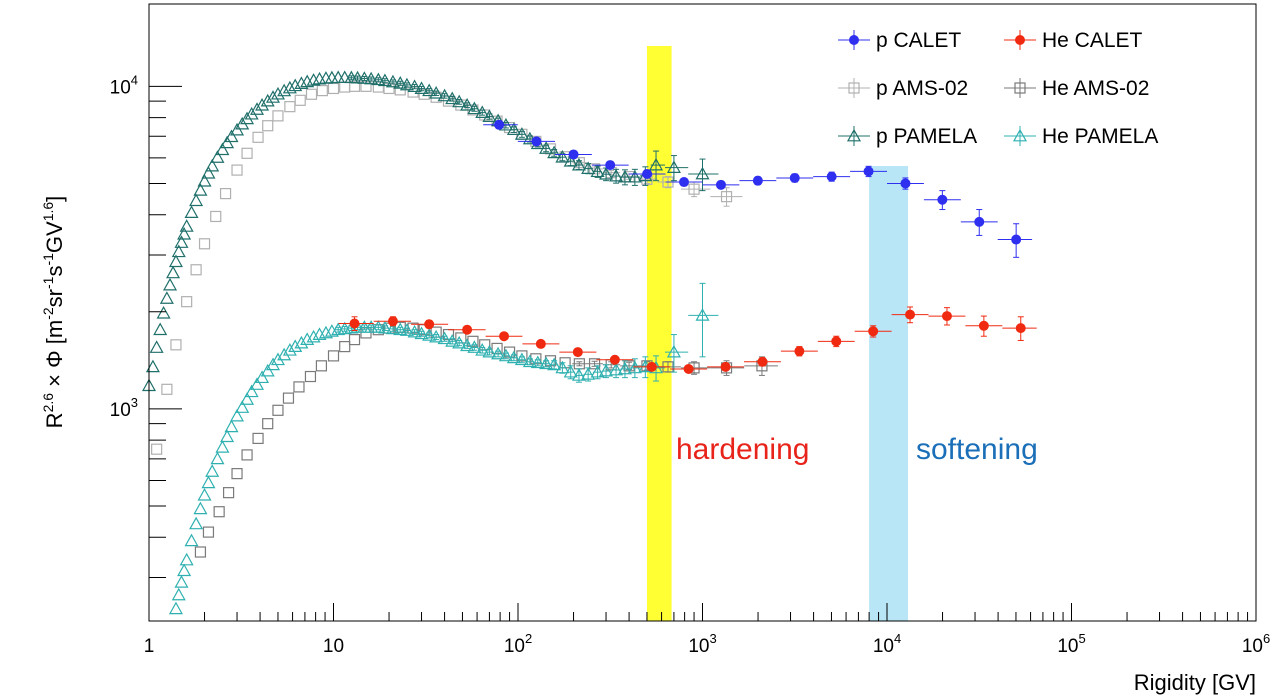 The image size is (1273, 699). What do you see at coordinates (887, 644) in the screenshot?
I see `x-tick-label: 10⁴` at bounding box center [887, 644].